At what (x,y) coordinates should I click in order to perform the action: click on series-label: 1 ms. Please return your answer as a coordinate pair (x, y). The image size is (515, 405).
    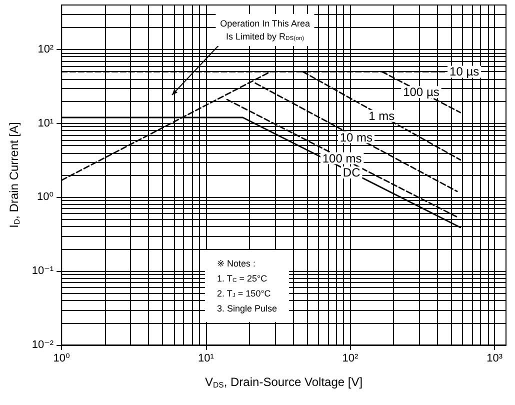
    Looking at the image, I should click on (381, 115).